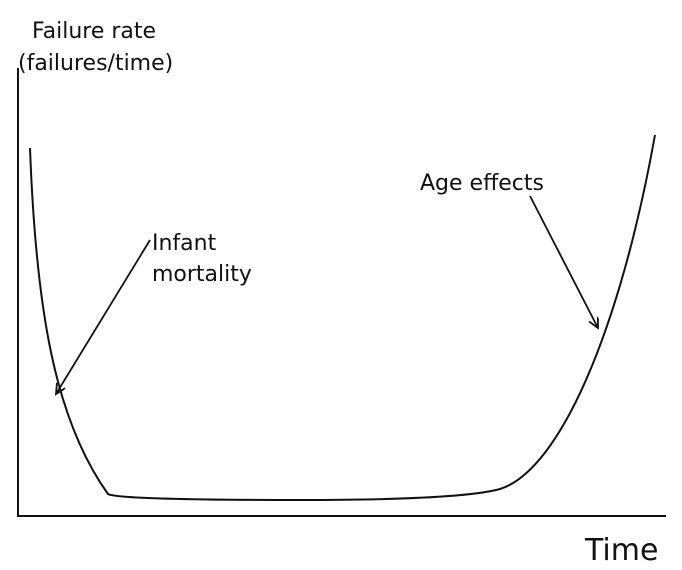  Describe the element at coordinates (94, 31) in the screenshot. I see `y-axis-label: Failure rate` at that location.